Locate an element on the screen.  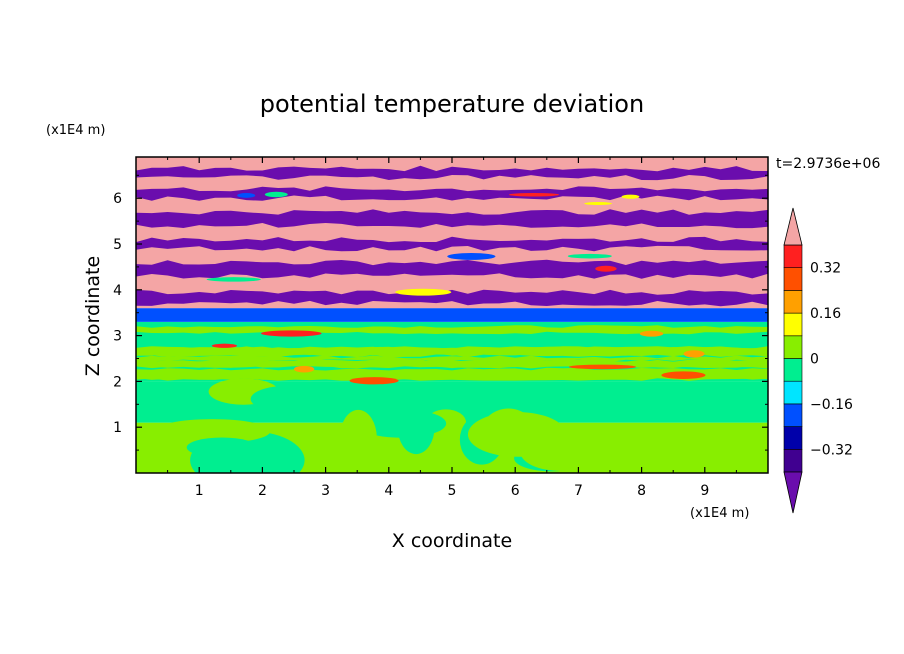
y-tick-label: 3 is located at coordinates (117, 337).